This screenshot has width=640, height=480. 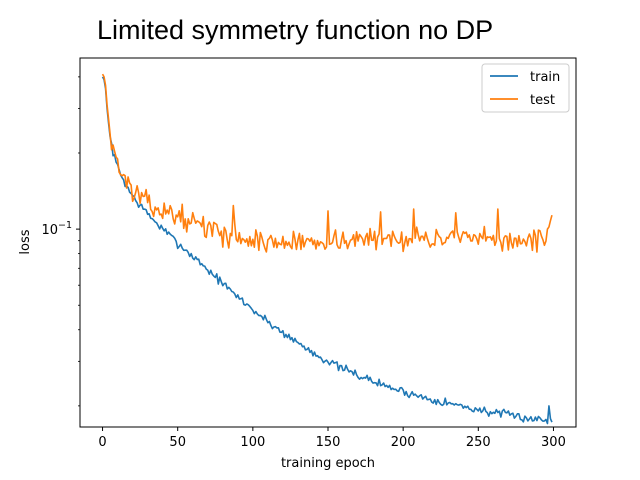 I want to click on y-axis-ticks: 10−1, so click(x=60, y=241).